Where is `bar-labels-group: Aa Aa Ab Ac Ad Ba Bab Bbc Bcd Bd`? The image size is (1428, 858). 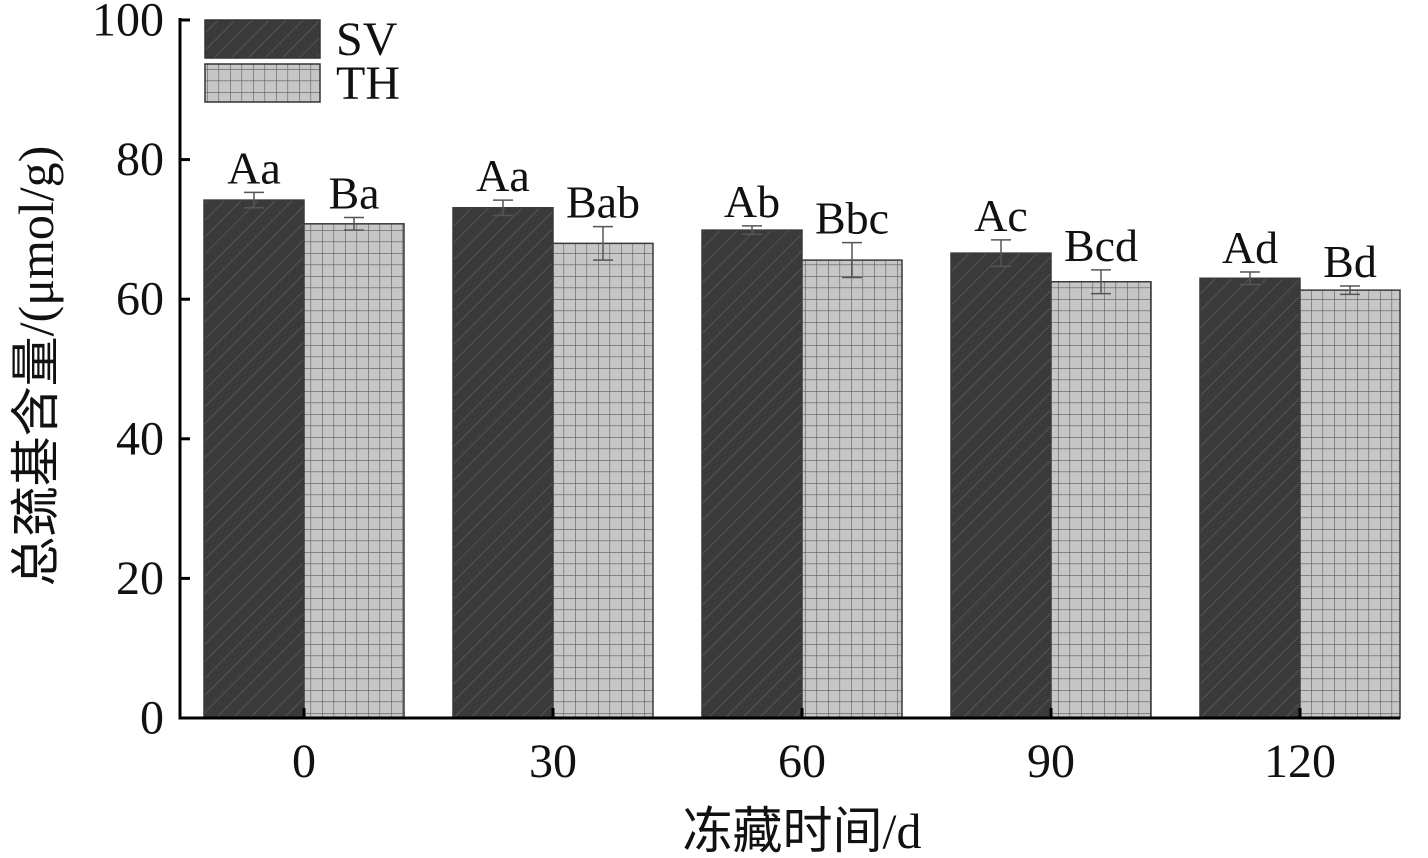 bar-labels-group: Aa Aa Ab Ac Ad Ba Bab Bbc Bcd Bd is located at coordinates (802, 214).